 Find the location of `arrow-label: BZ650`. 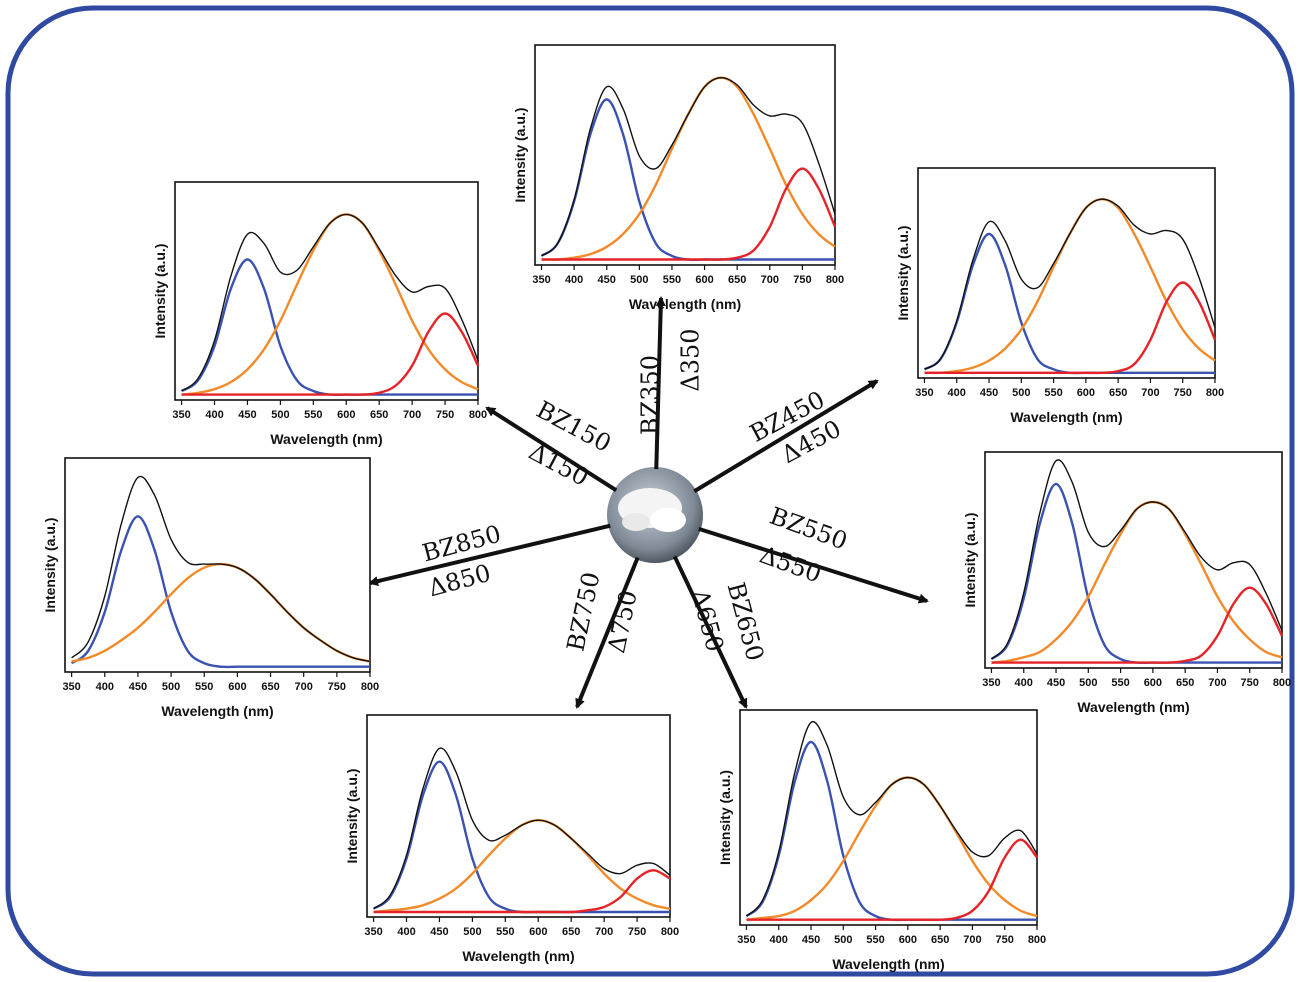

arrow-label: BZ650 is located at coordinates (746, 621).